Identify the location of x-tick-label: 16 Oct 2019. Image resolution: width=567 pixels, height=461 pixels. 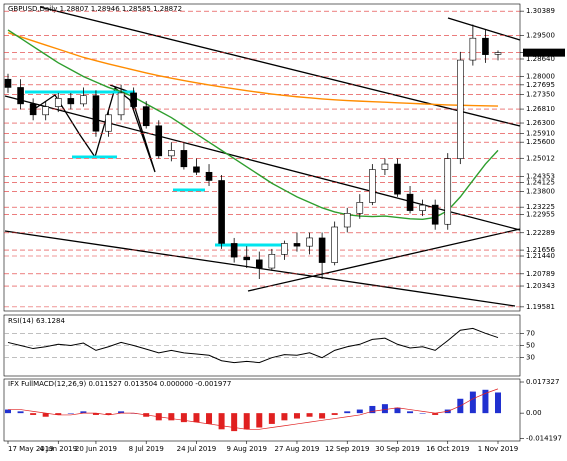
(447, 449).